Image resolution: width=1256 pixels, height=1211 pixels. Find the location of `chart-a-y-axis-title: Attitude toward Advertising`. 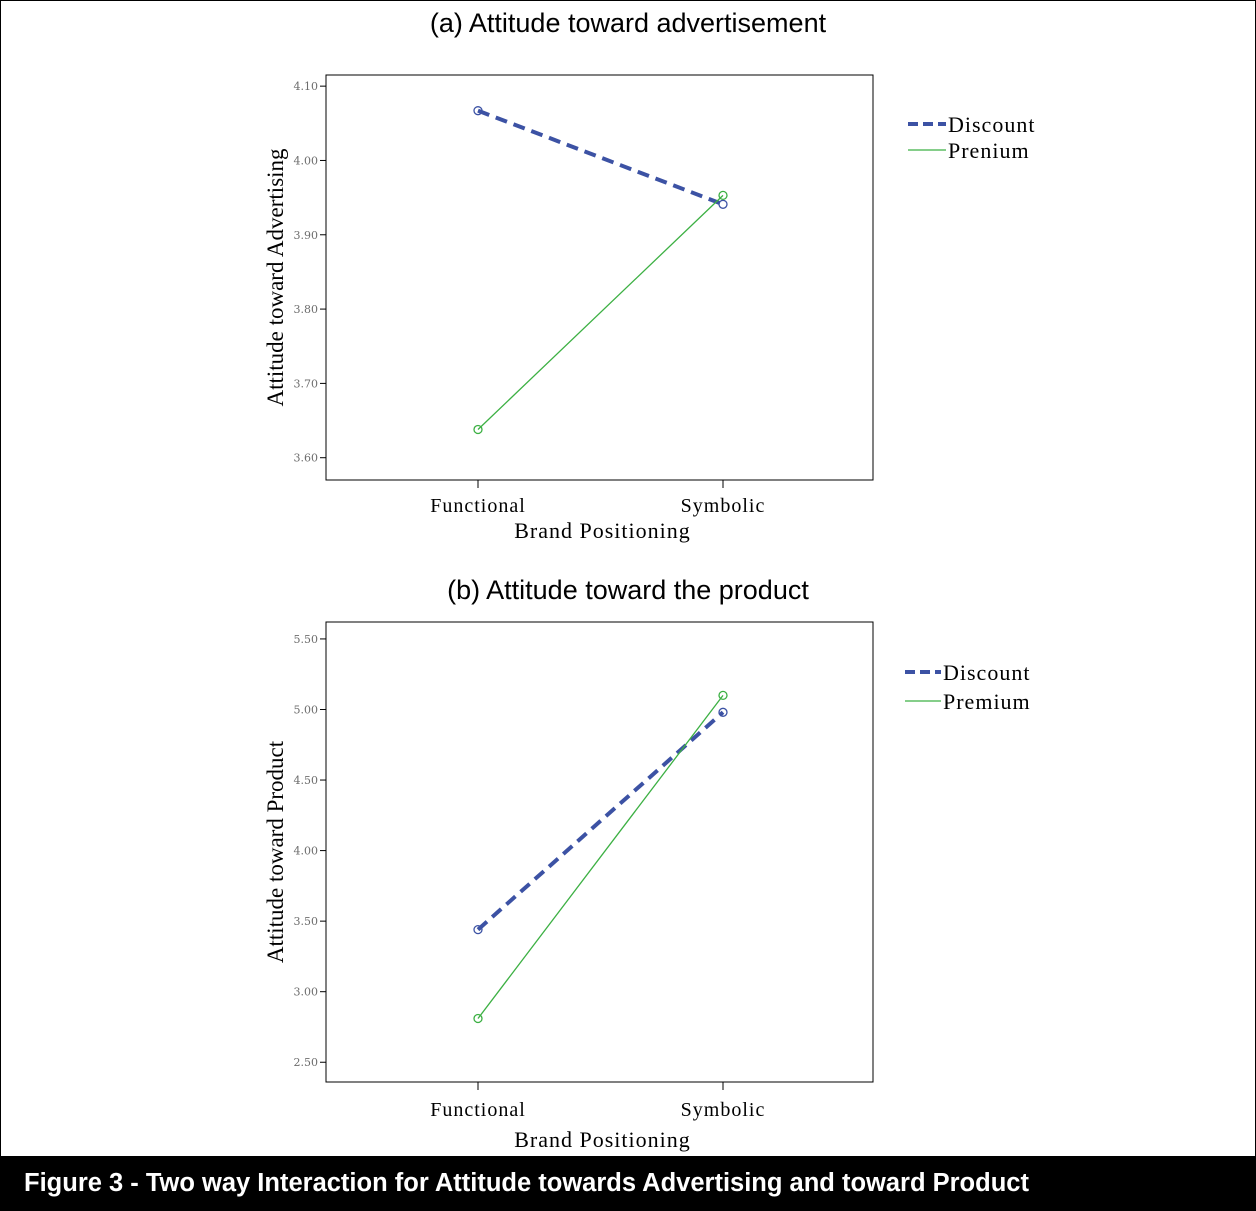

chart-a-y-axis-title: Attitude toward Advertising is located at coordinates (275, 277).